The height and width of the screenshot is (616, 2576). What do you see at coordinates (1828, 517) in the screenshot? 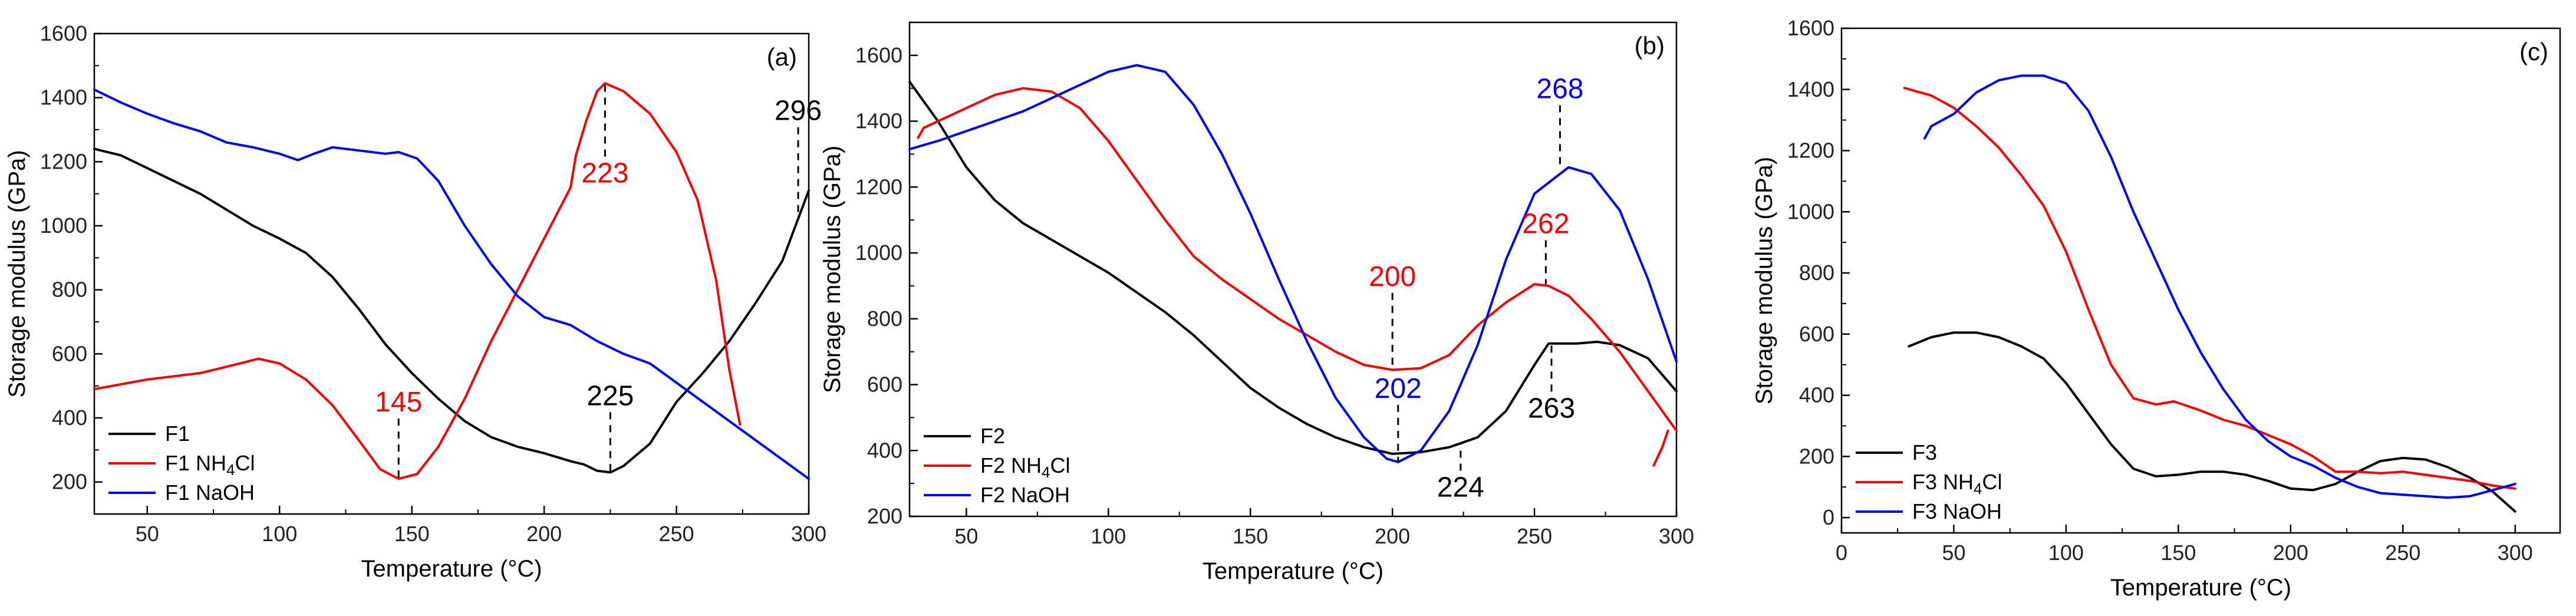
I see `y-tick-label: 0` at bounding box center [1828, 517].